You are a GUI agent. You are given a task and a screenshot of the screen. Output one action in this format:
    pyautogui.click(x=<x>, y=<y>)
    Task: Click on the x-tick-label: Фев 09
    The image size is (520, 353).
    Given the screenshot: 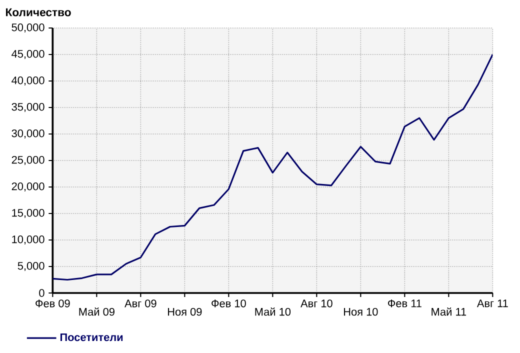 What is the action you would take?
    pyautogui.click(x=53, y=304)
    